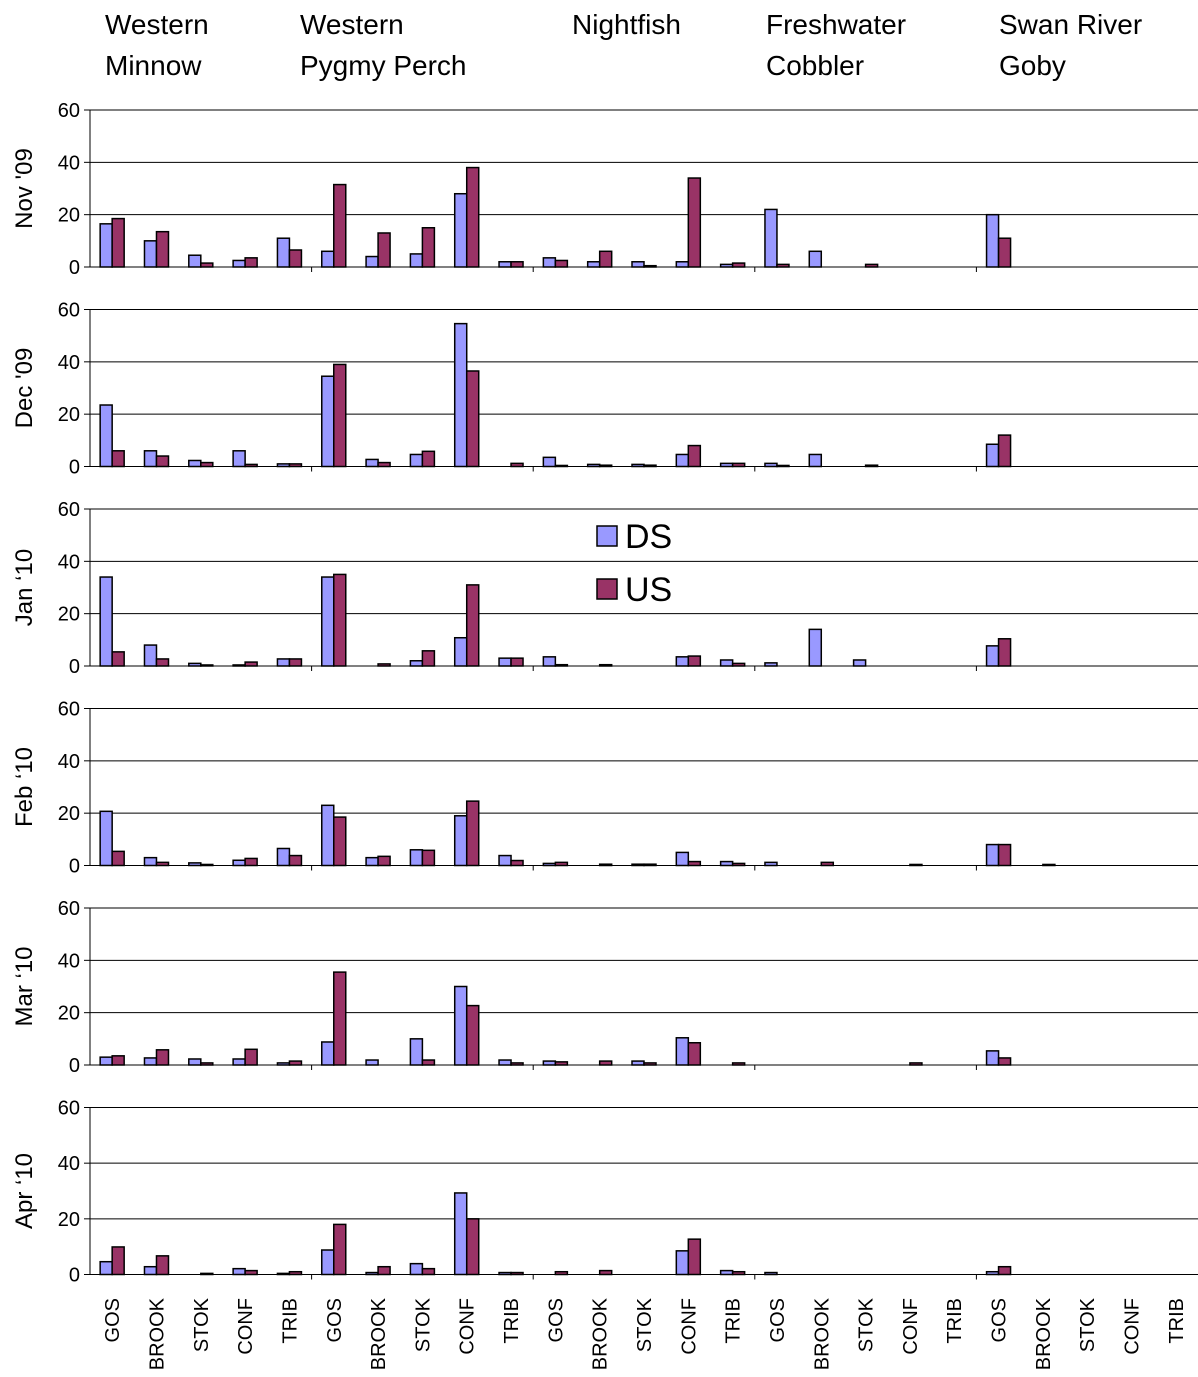 Image resolution: width=1198 pixels, height=1377 pixels. Describe the element at coordinates (24, 188) in the screenshot. I see `row-label: Nov '09` at that location.